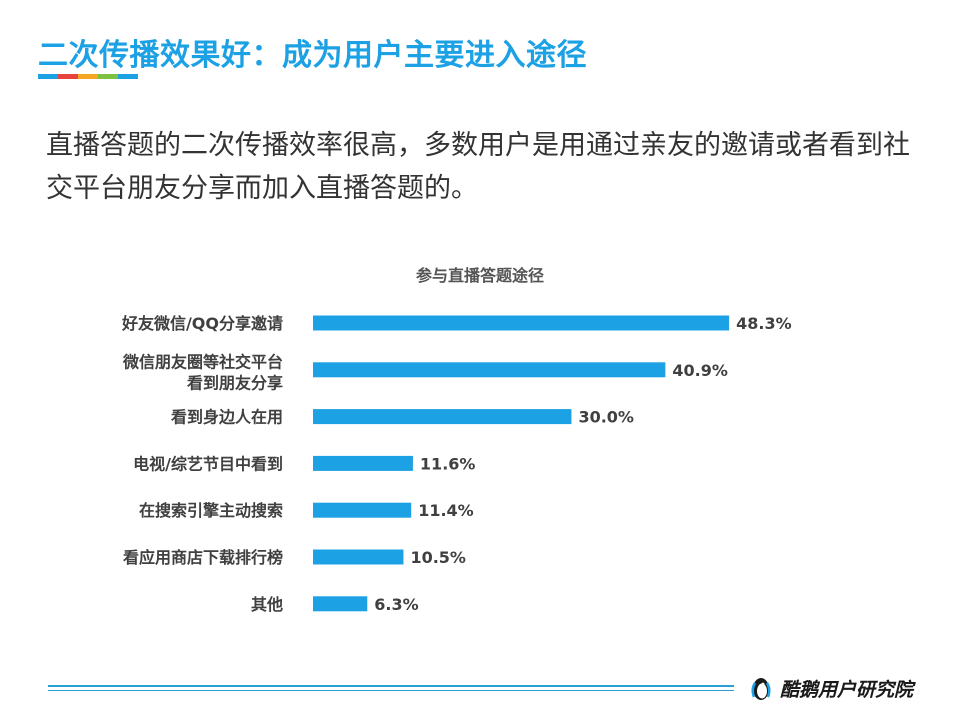 This screenshot has height=720, width=960. I want to click on data-label: 40.9%, so click(700, 370).